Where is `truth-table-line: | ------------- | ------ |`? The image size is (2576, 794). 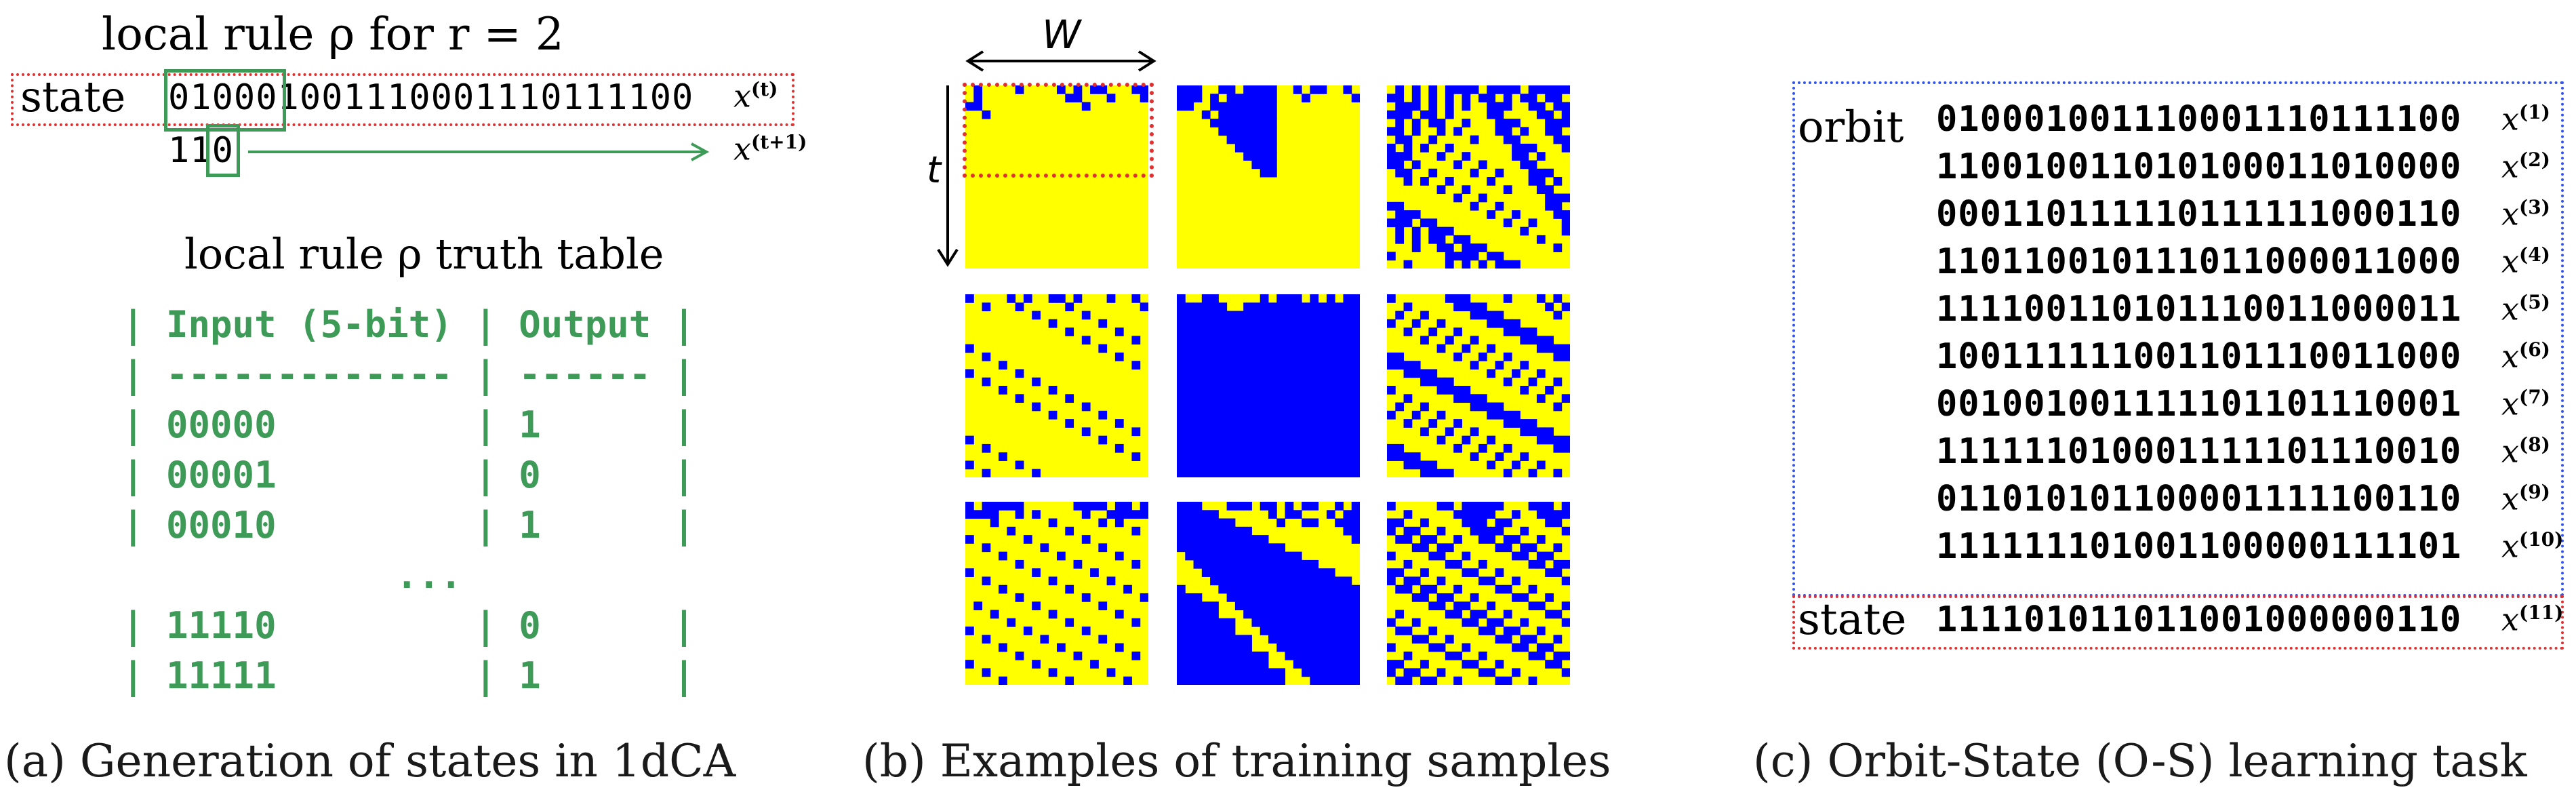
truth-table-line: | ------------- | ------ | is located at coordinates (409, 375).